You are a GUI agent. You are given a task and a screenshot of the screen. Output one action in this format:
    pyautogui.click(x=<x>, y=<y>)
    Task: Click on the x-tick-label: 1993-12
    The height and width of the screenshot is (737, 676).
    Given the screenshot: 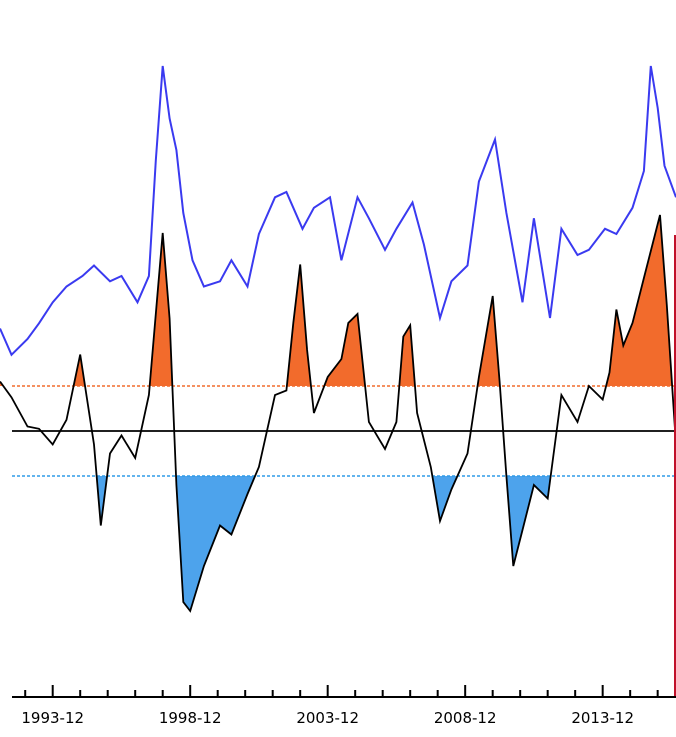 What is the action you would take?
    pyautogui.click(x=52, y=718)
    